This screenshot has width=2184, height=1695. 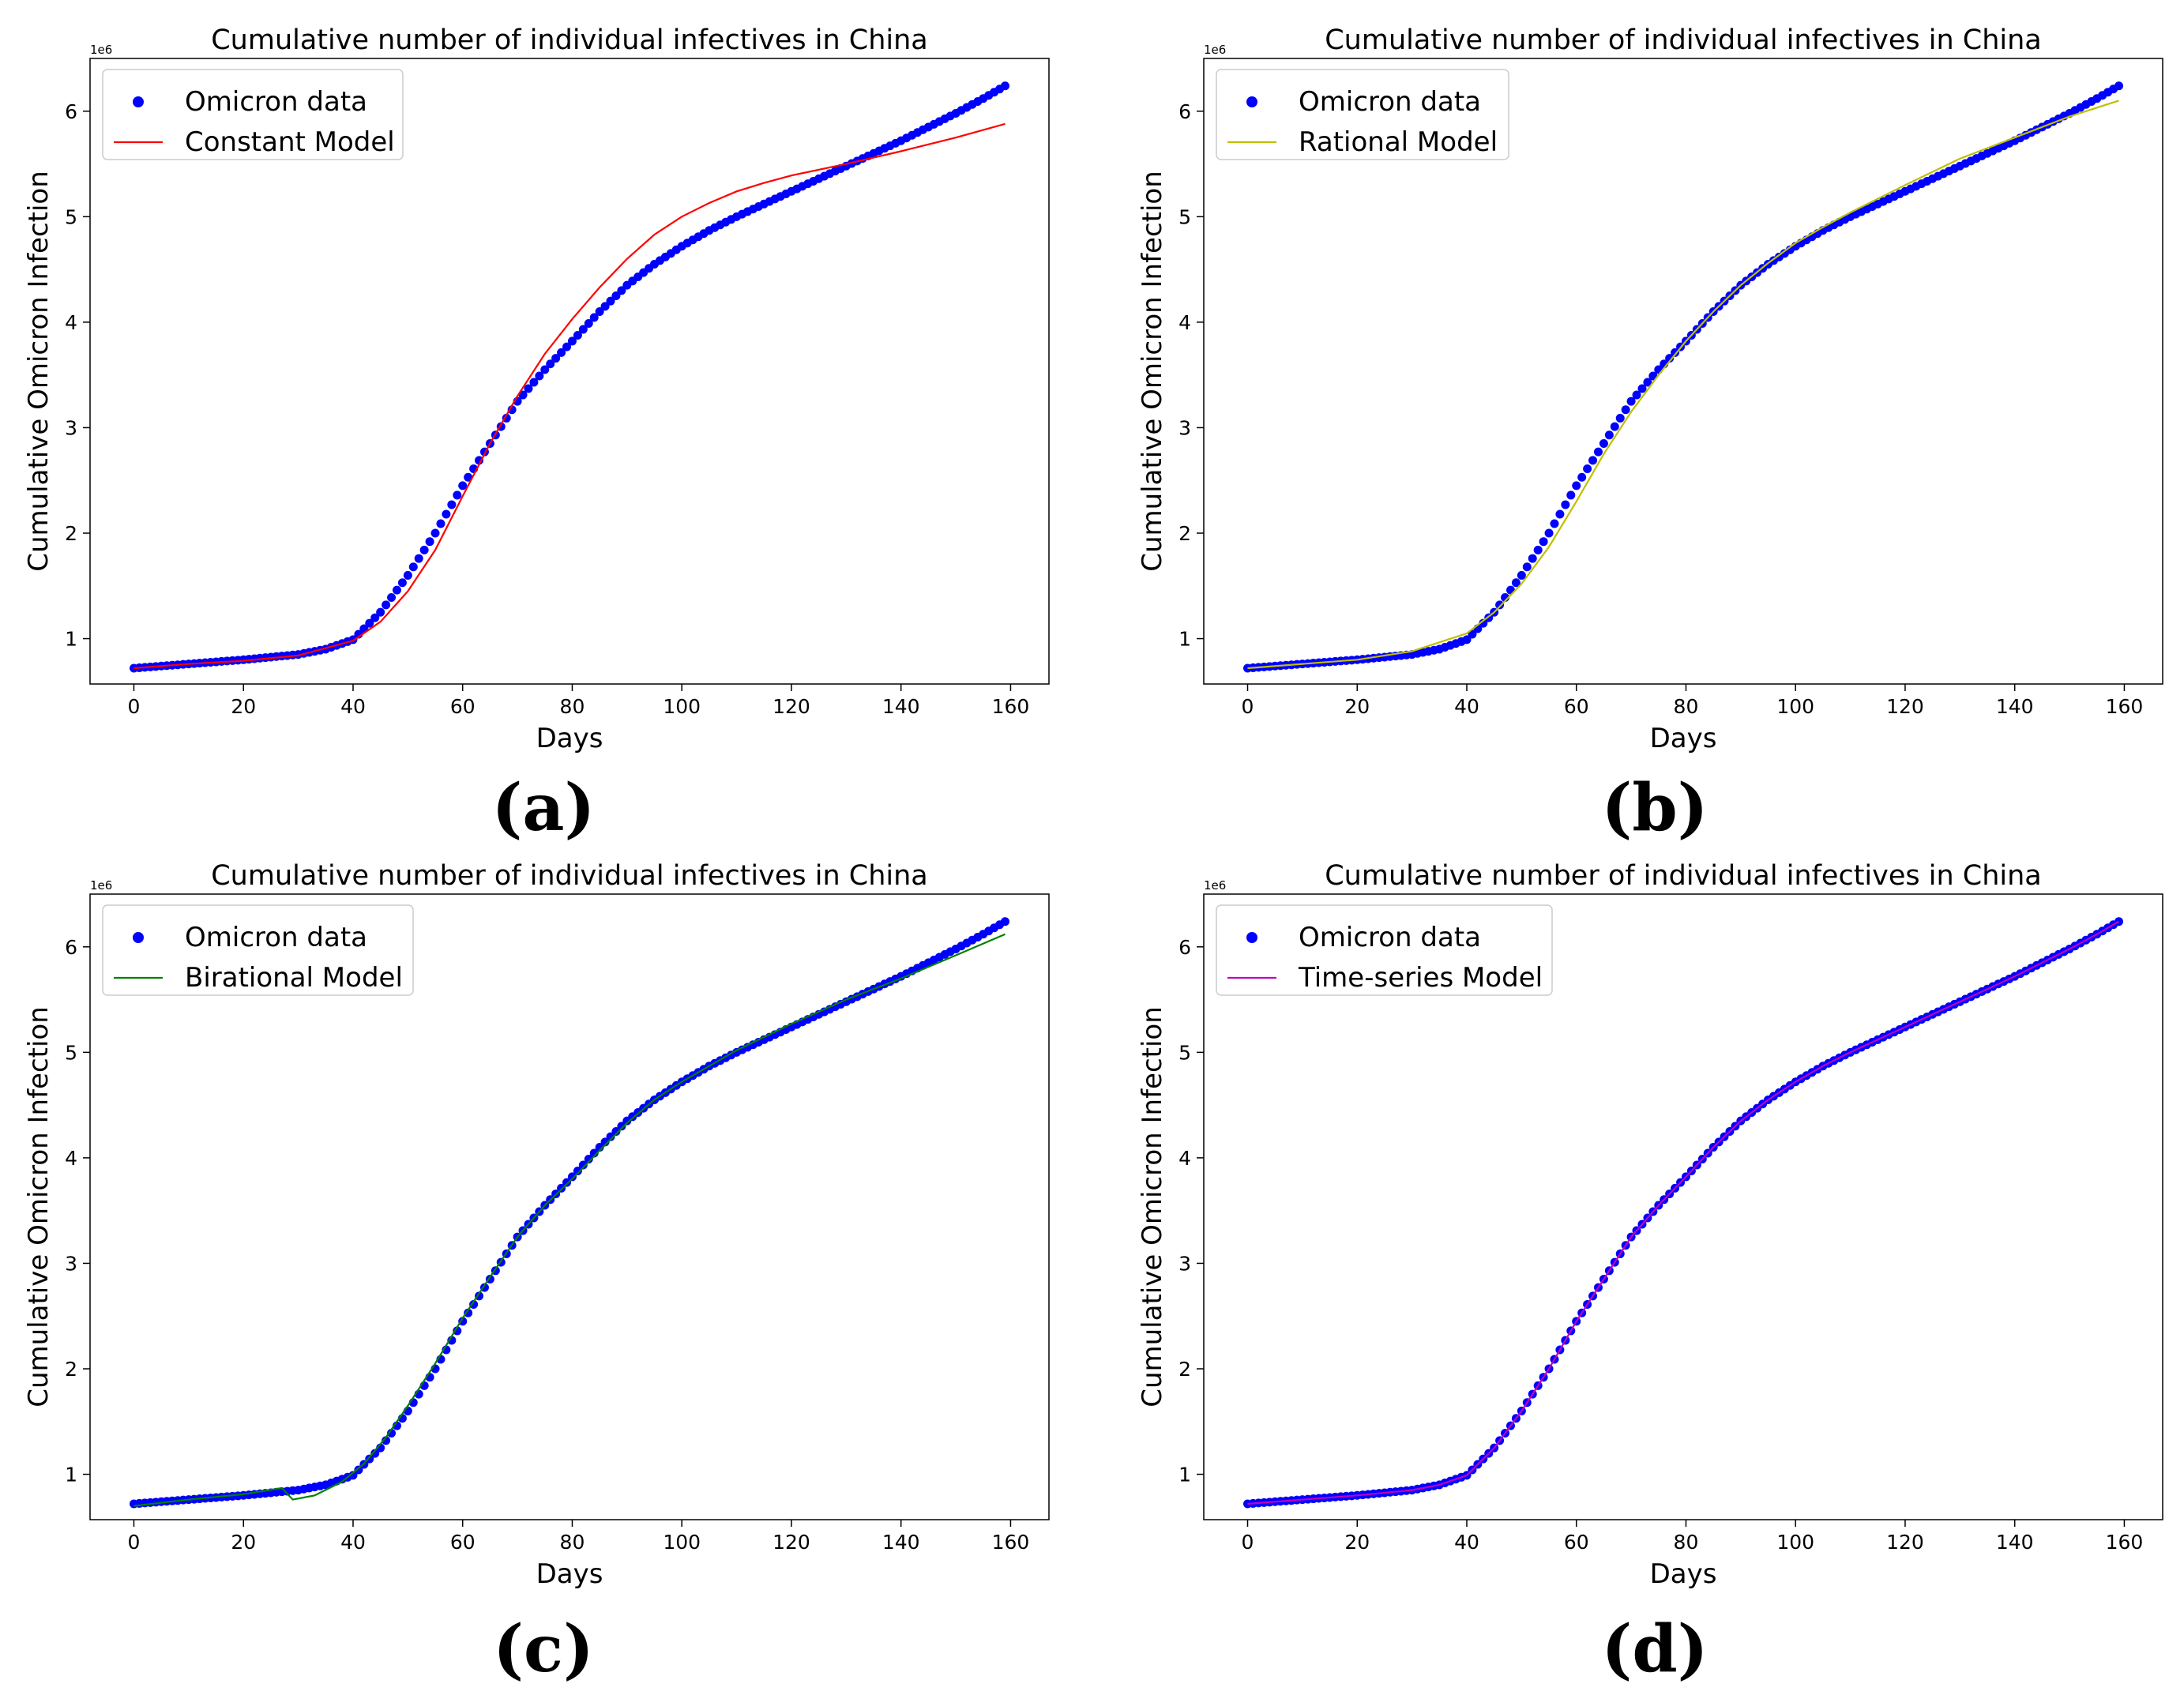 I want to click on model-line-a, so click(x=569, y=396).